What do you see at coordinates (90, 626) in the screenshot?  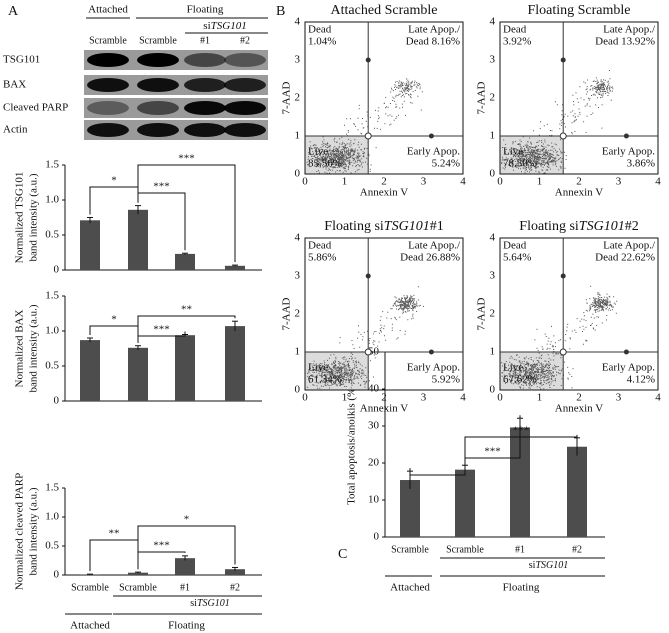 I see `group-label: Attached` at bounding box center [90, 626].